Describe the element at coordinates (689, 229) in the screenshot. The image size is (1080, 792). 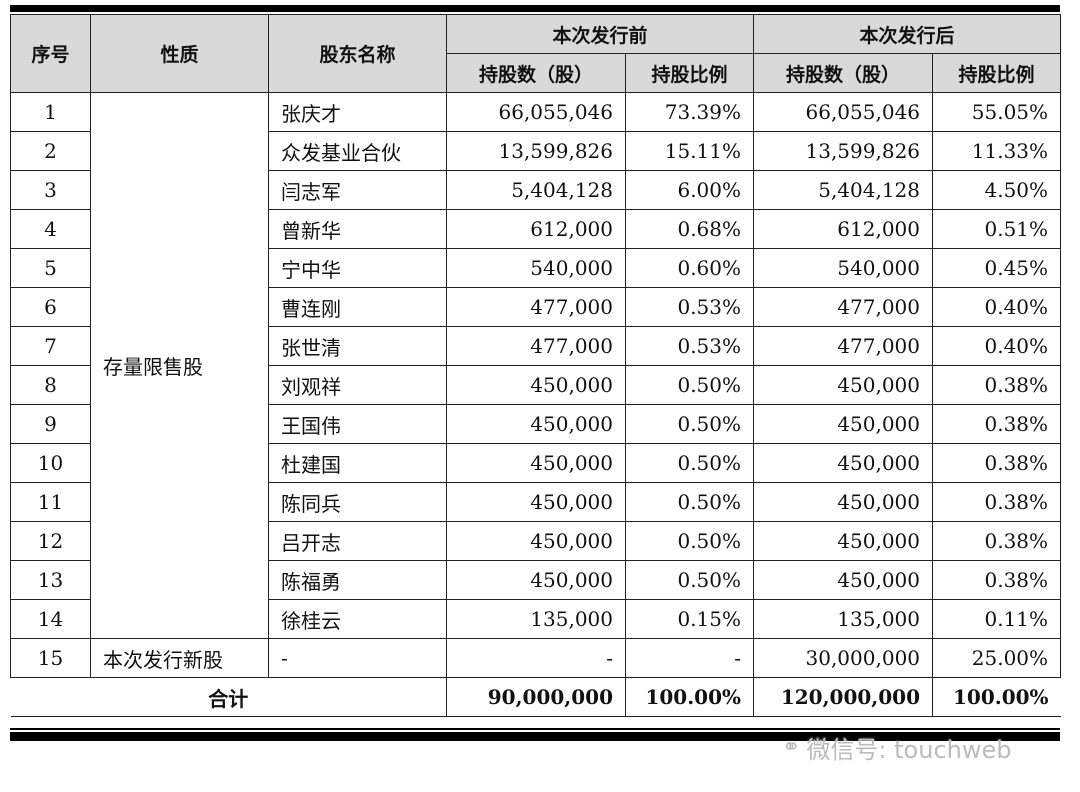
I see `cell-before-ratio: 0.68%` at that location.